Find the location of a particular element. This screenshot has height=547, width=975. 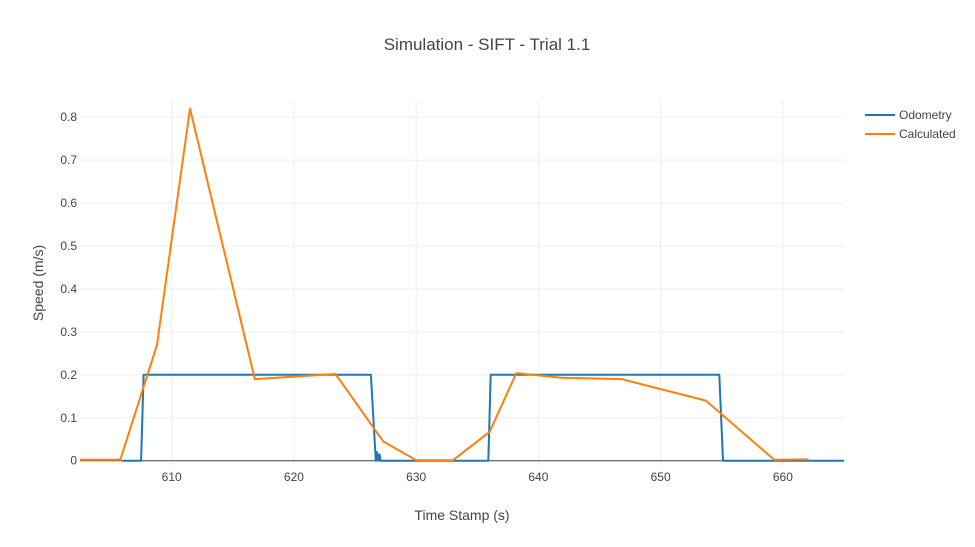

y-tick-label: 0.1 is located at coordinates (68, 418).